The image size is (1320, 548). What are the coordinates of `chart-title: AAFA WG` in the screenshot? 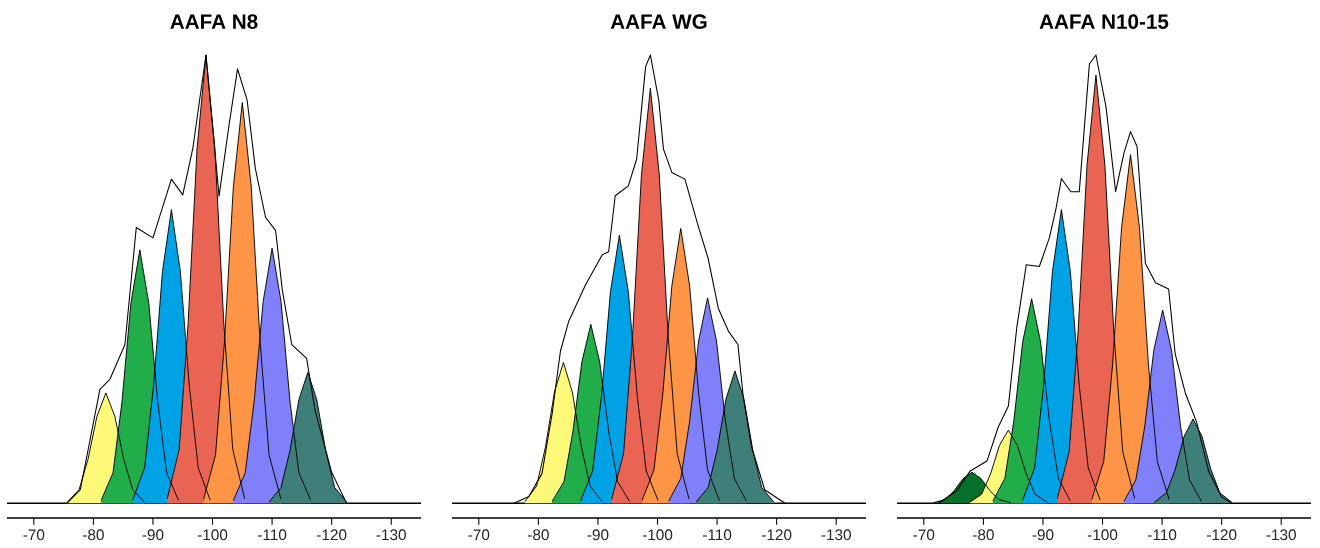 It's located at (658, 21).